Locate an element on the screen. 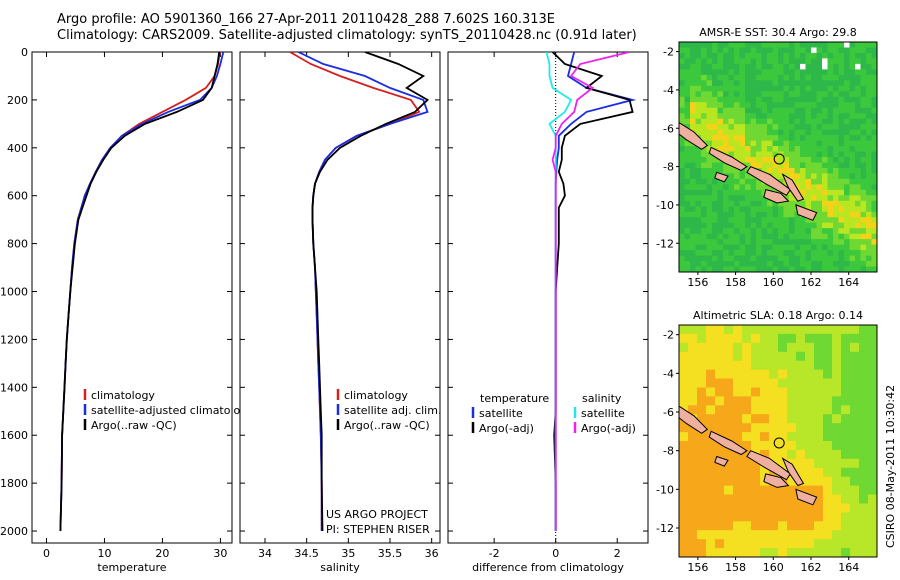 The height and width of the screenshot is (580, 900). project-label: US ARGO PROJECT is located at coordinates (377, 514).